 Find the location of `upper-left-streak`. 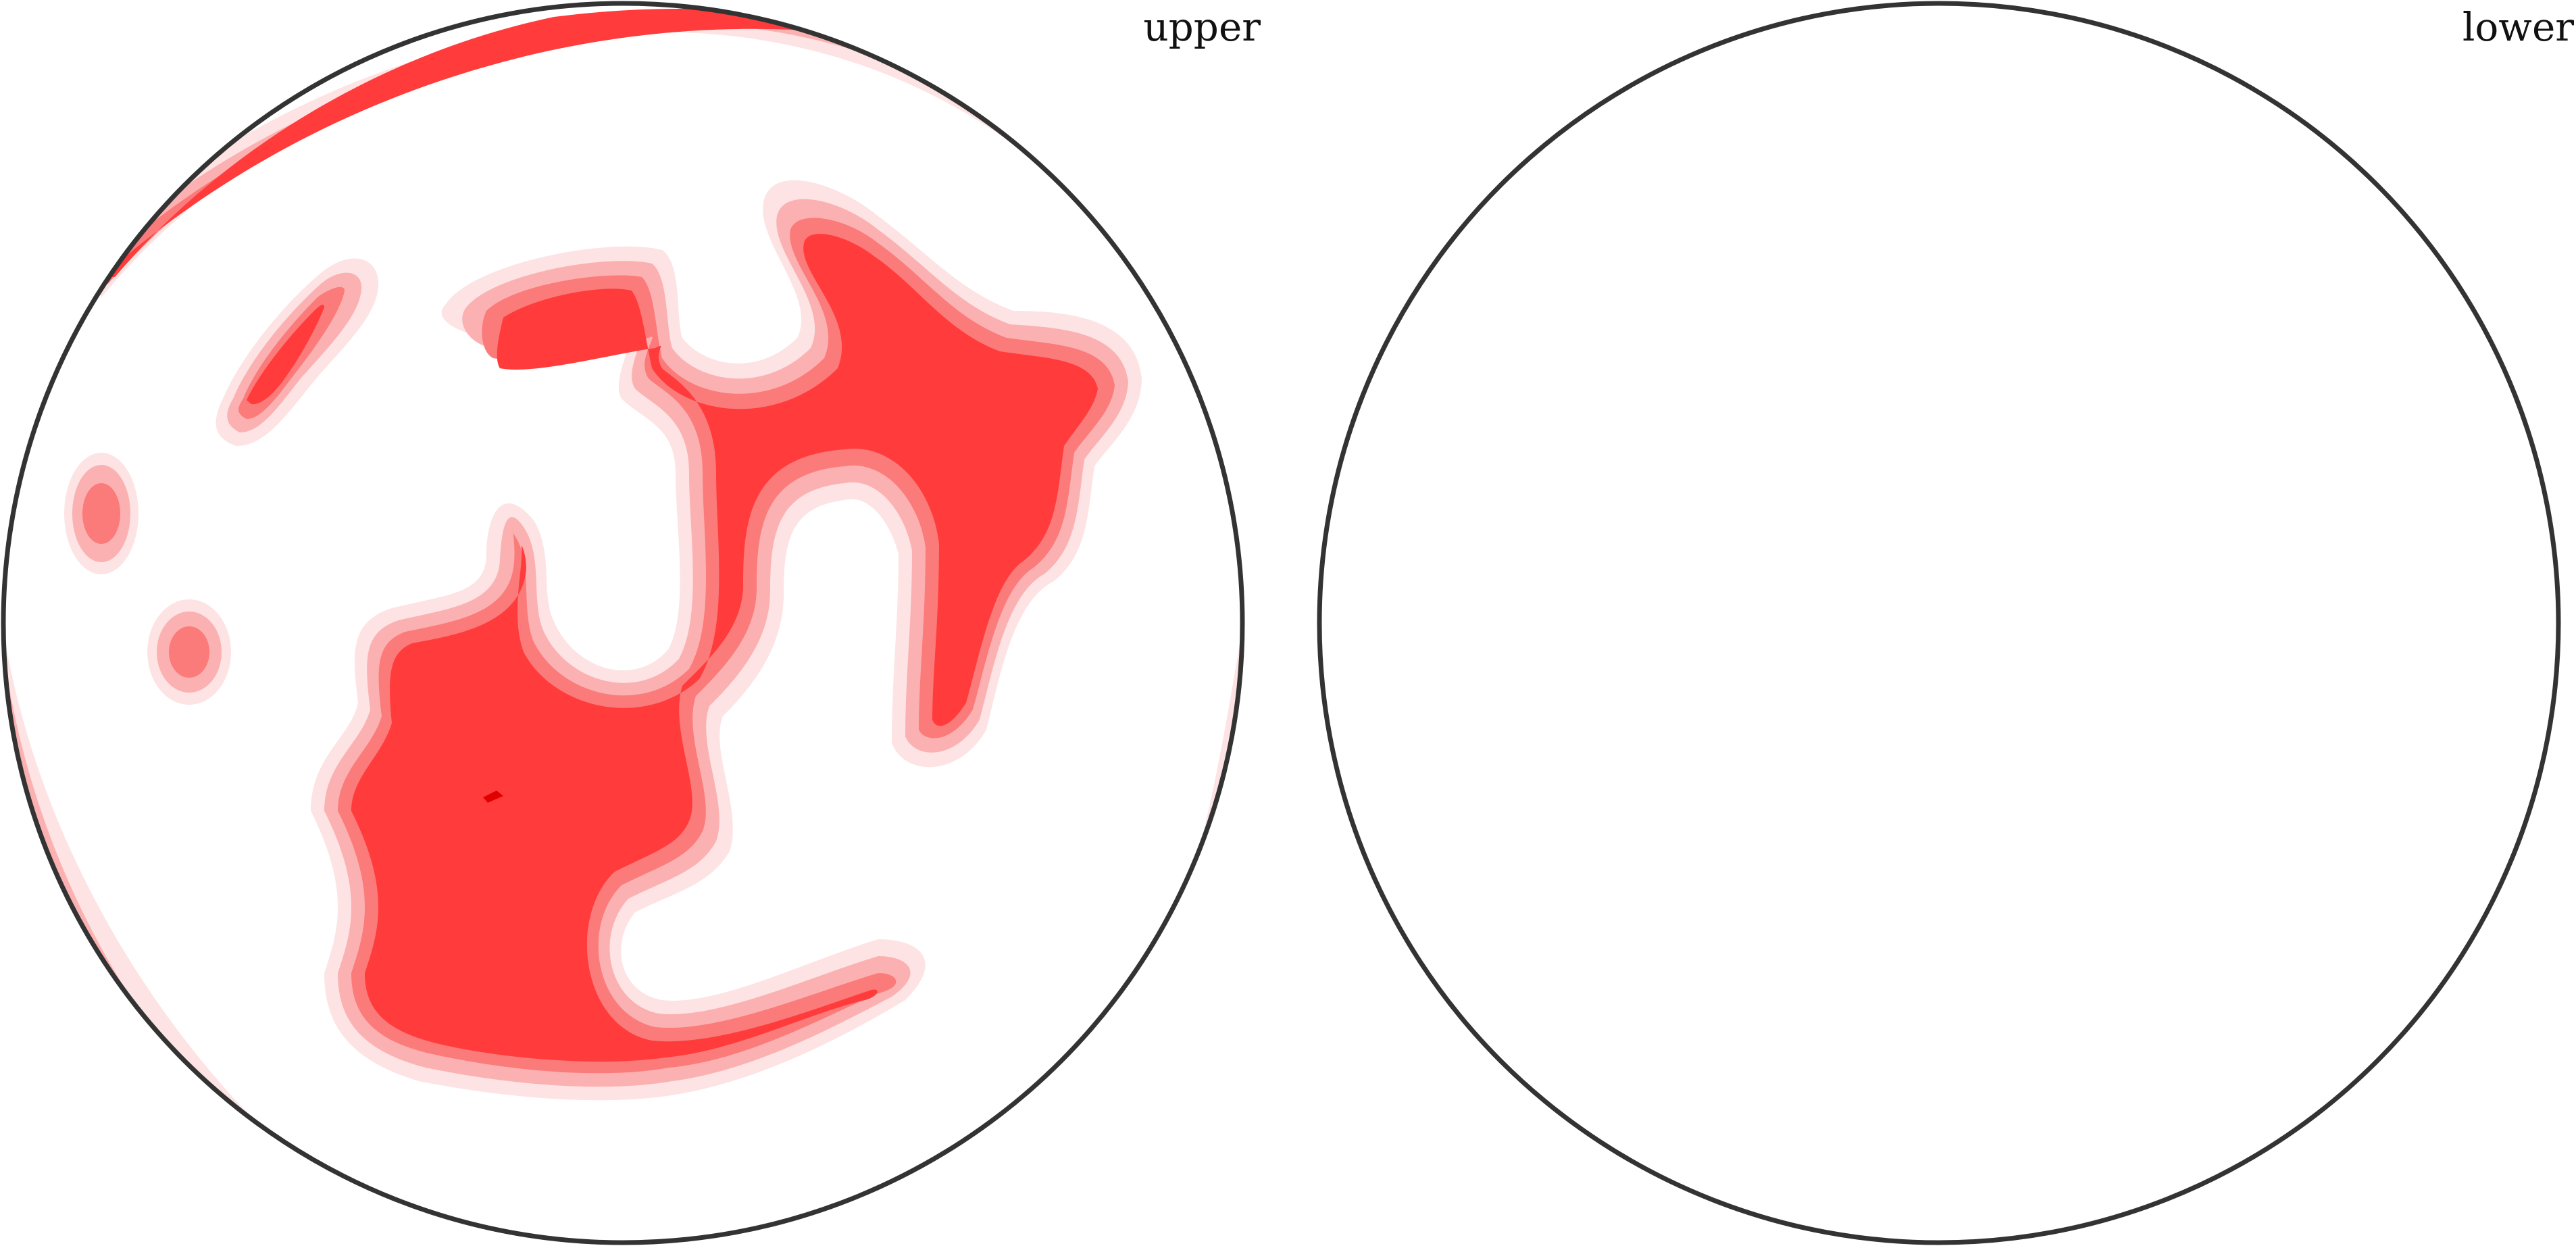

upper-left-streak is located at coordinates (297, 352).